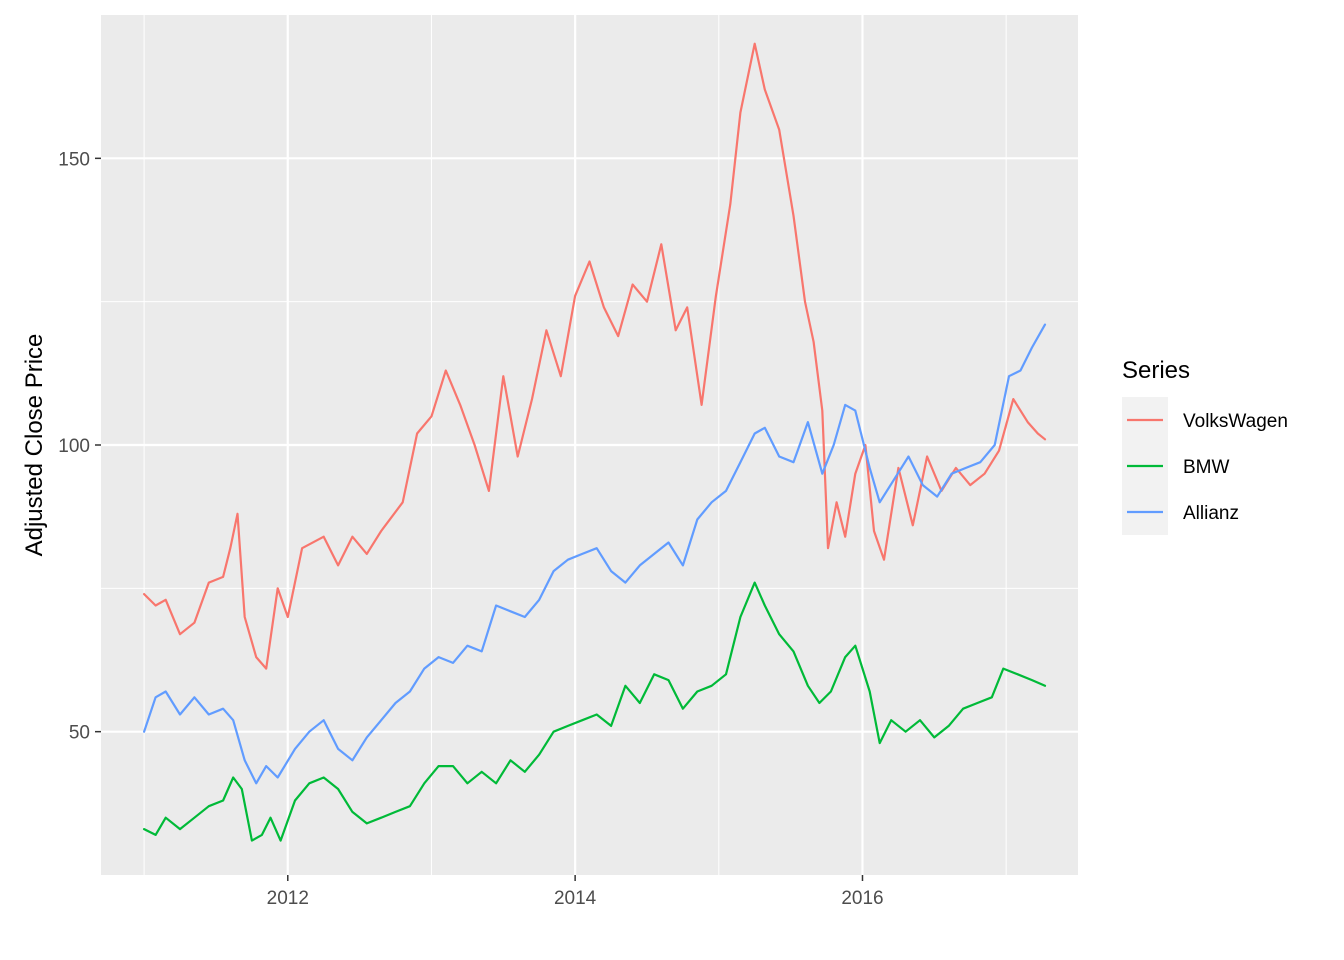 This screenshot has height=960, width=1344. I want to click on y-tick-label: 50, so click(79, 733).